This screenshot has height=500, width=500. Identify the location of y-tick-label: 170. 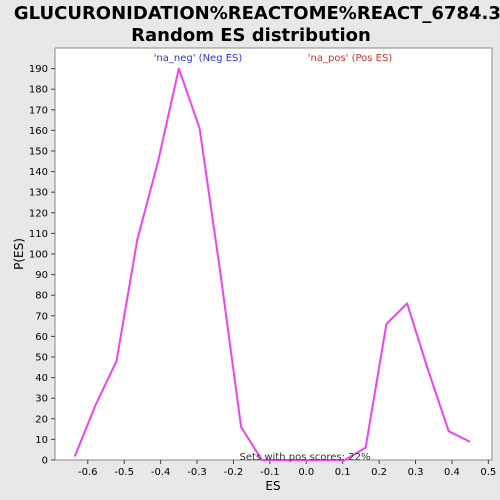
(38, 110).